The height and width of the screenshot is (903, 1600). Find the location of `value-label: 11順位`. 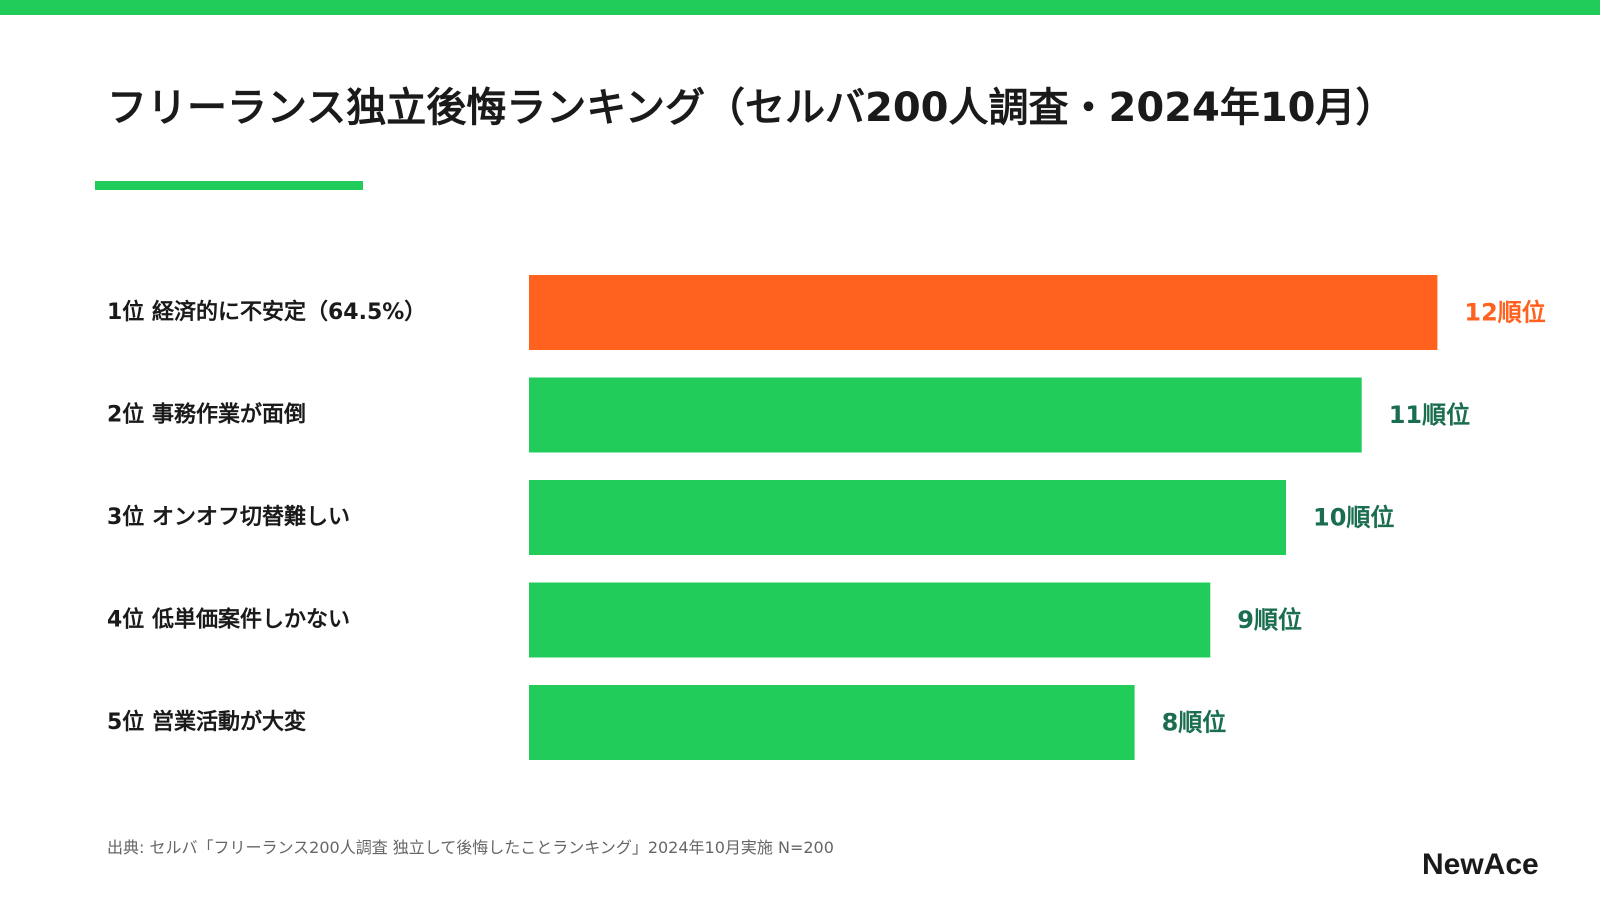

value-label: 11順位 is located at coordinates (1429, 415).